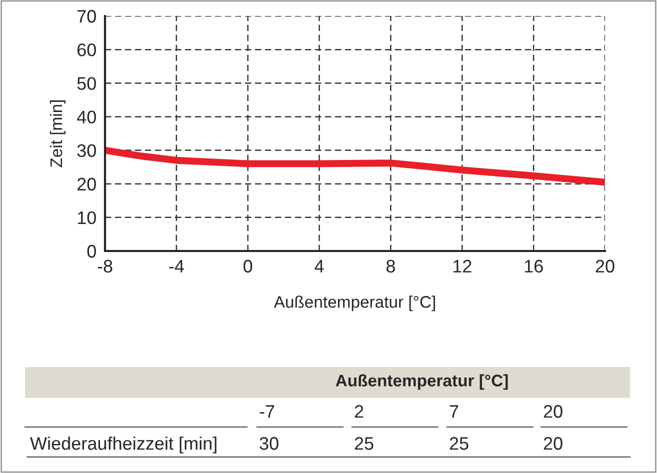 This screenshot has height=473, width=657. I want to click on y-tick-label: 30, so click(86, 151).